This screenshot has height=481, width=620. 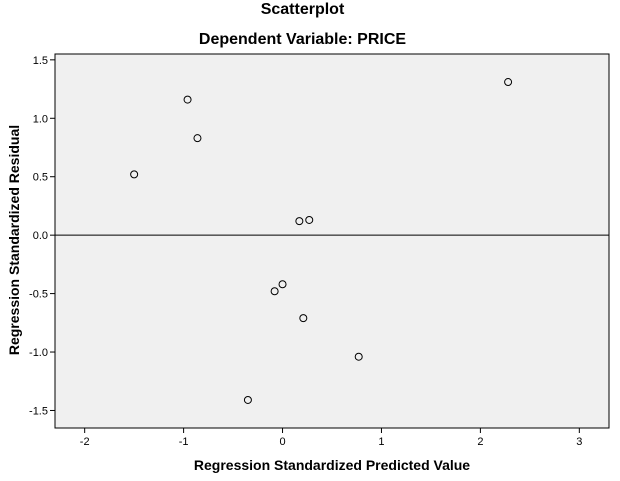 What do you see at coordinates (40, 178) in the screenshot?
I see `y-tick-label: 0.5` at bounding box center [40, 178].